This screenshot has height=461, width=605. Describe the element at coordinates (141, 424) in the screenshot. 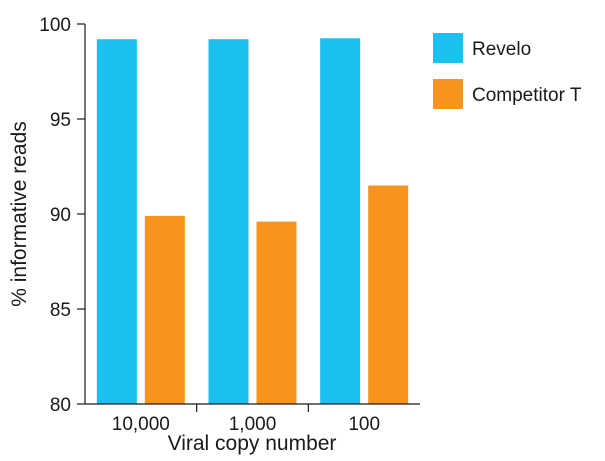

I see `x-tick-label: 10,000` at that location.